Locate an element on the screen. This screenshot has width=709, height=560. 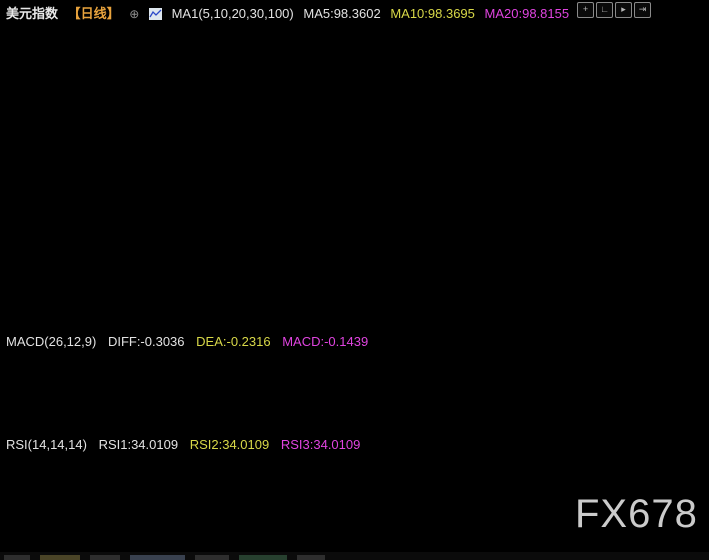
macd-value: MACD:-0.1439 is located at coordinates (325, 341).